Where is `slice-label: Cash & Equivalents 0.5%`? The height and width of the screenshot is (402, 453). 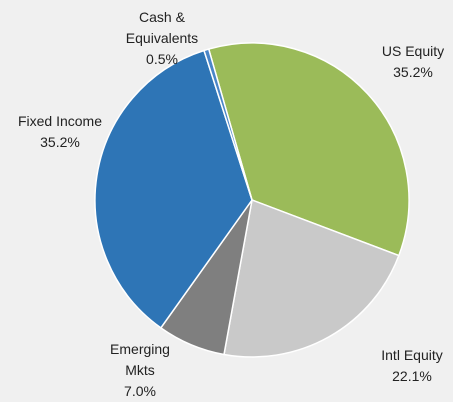
slice-label: Cash & Equivalents 0.5% is located at coordinates (162, 38).